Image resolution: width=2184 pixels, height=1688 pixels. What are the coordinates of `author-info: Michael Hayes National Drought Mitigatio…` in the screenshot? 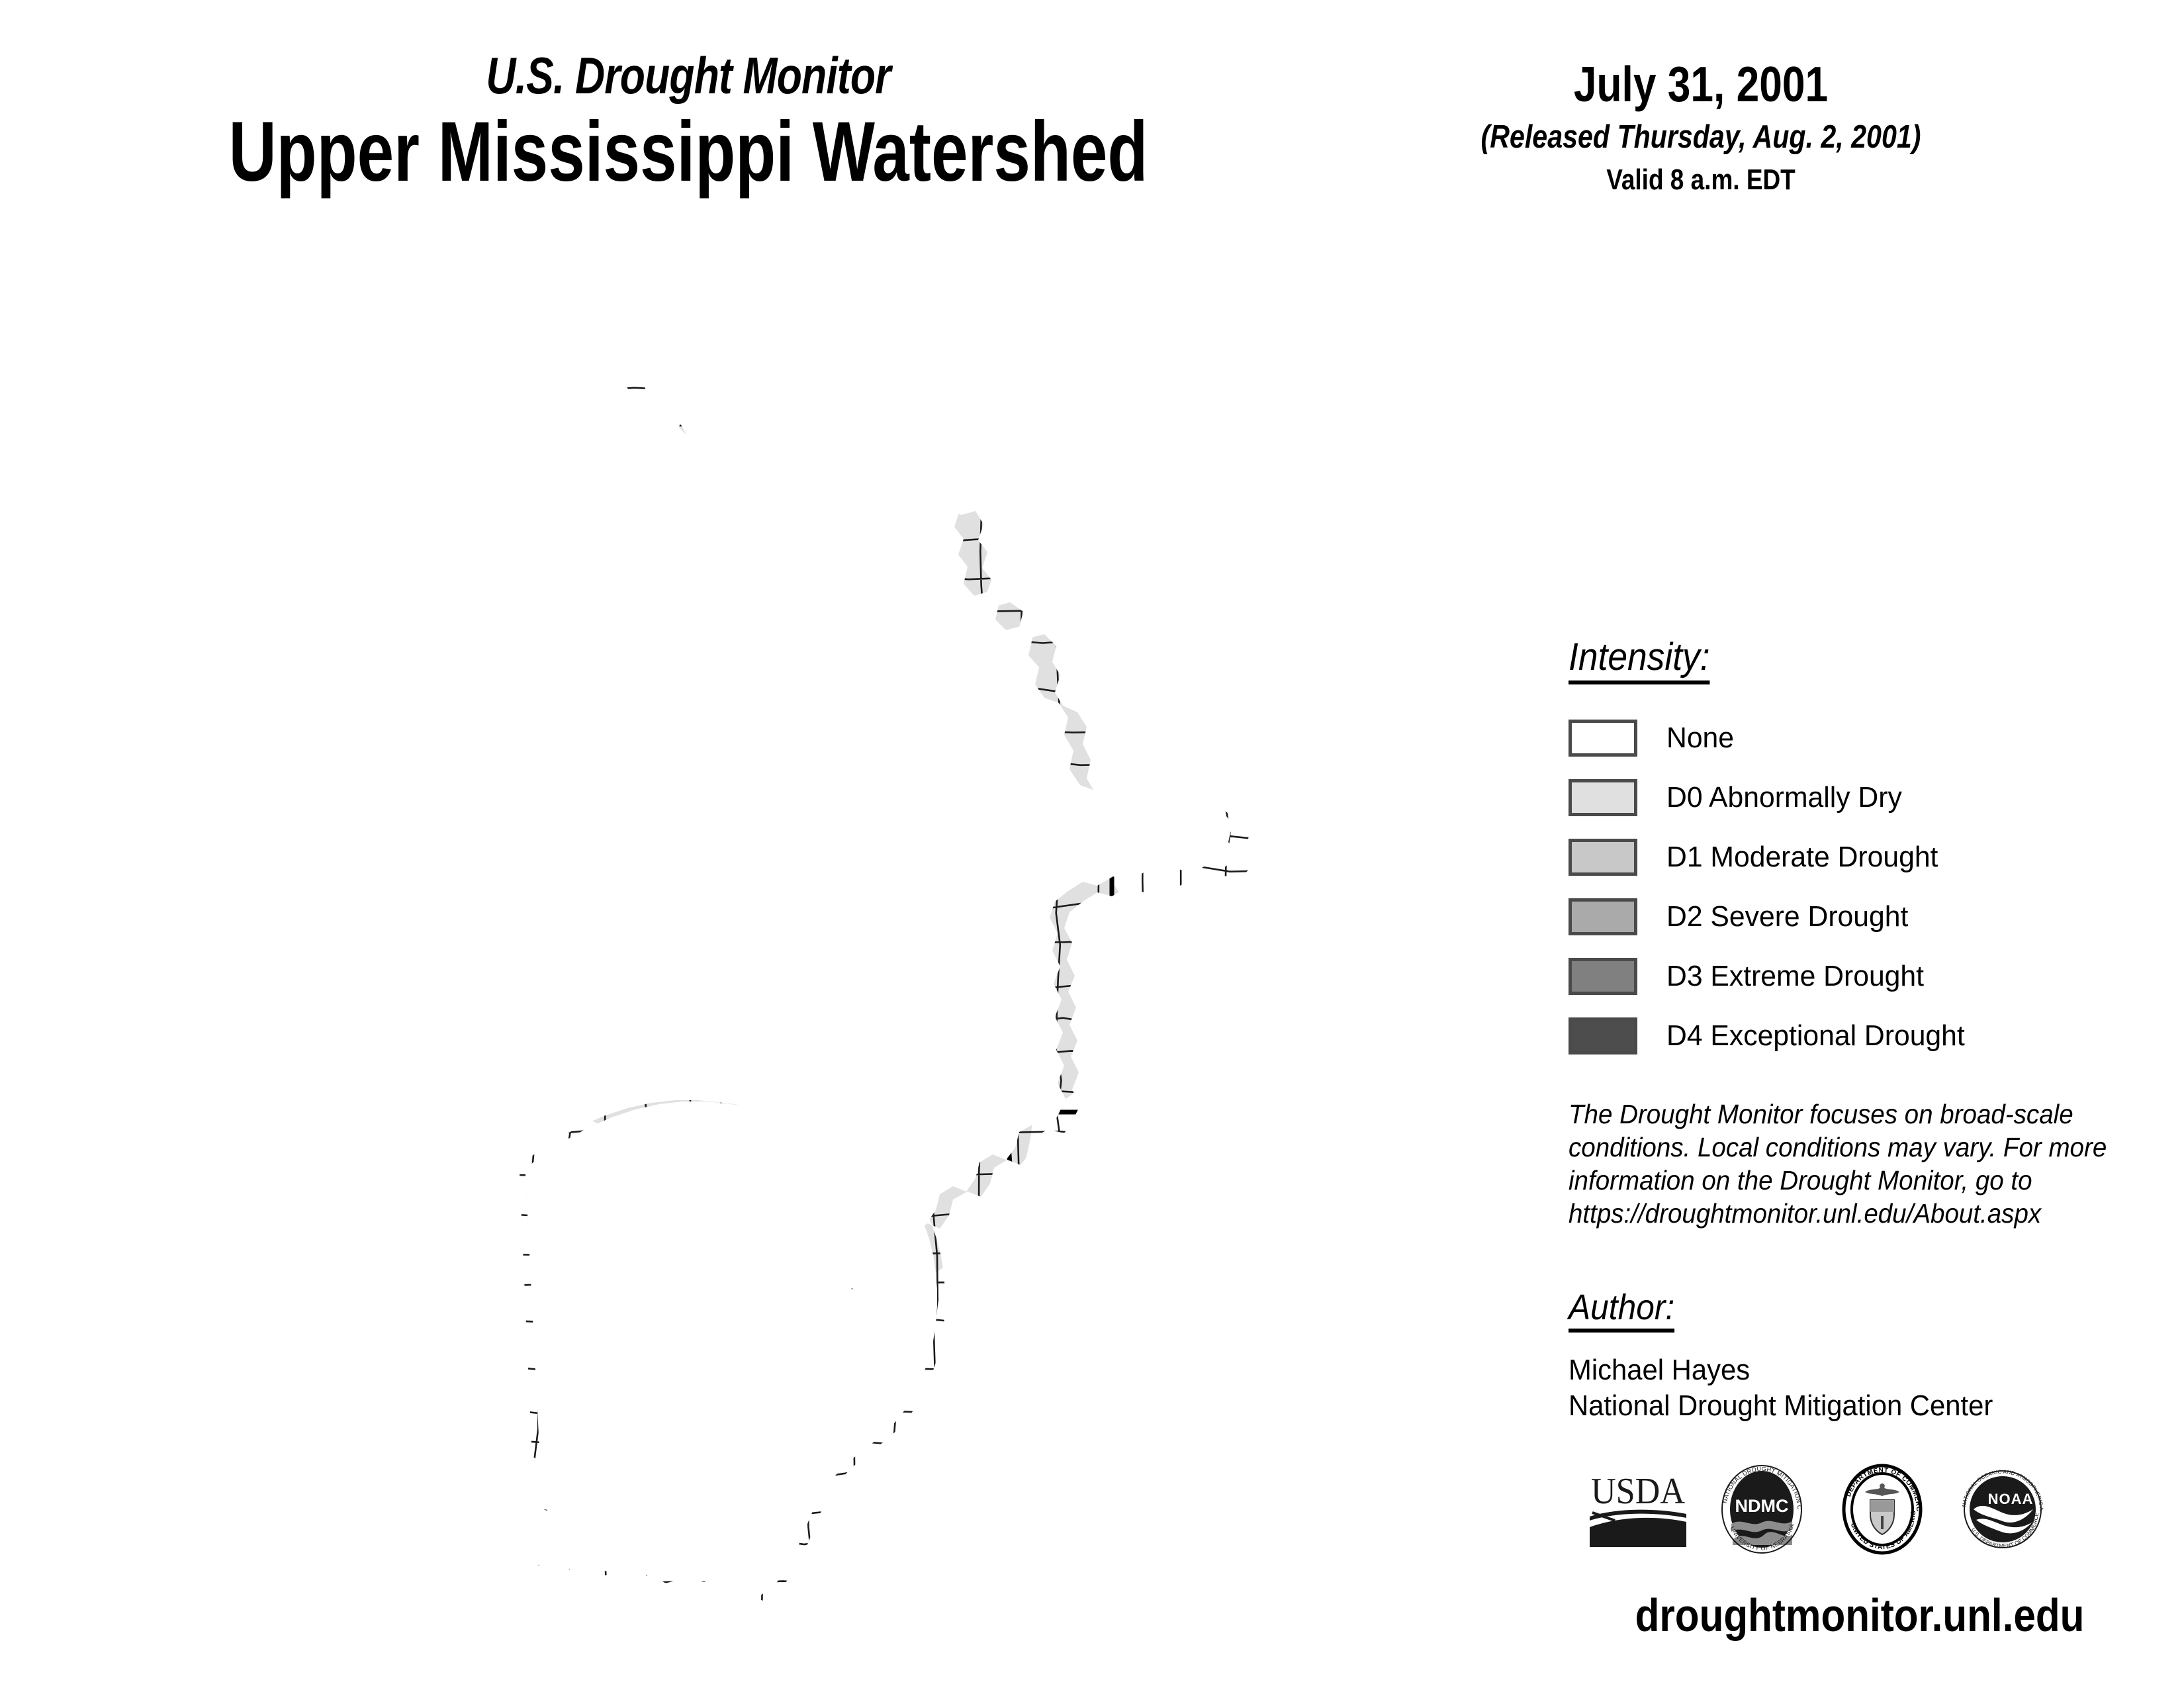 It's located at (1866, 1388).